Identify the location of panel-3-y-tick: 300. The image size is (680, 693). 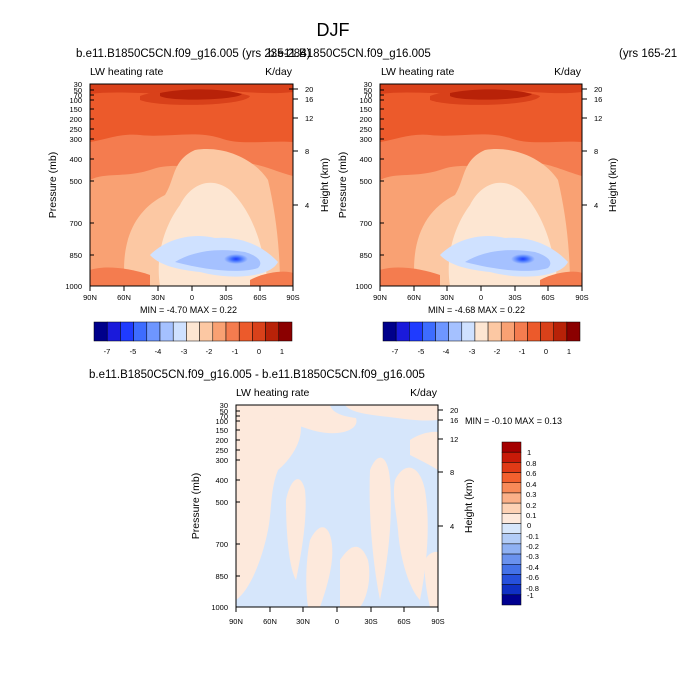
(221, 460).